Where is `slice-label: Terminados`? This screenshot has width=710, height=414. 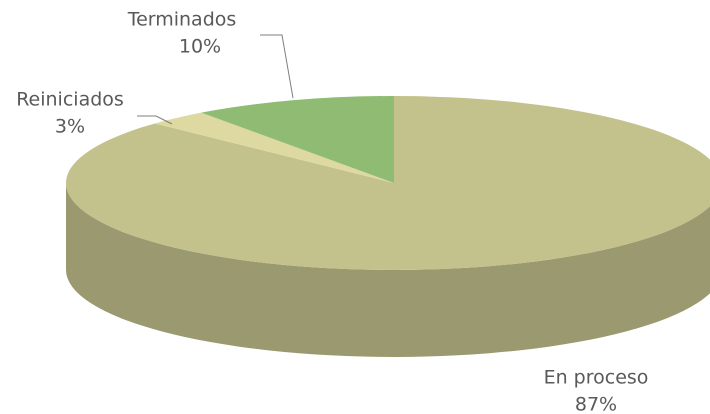
slice-label: Terminados is located at coordinates (182, 20).